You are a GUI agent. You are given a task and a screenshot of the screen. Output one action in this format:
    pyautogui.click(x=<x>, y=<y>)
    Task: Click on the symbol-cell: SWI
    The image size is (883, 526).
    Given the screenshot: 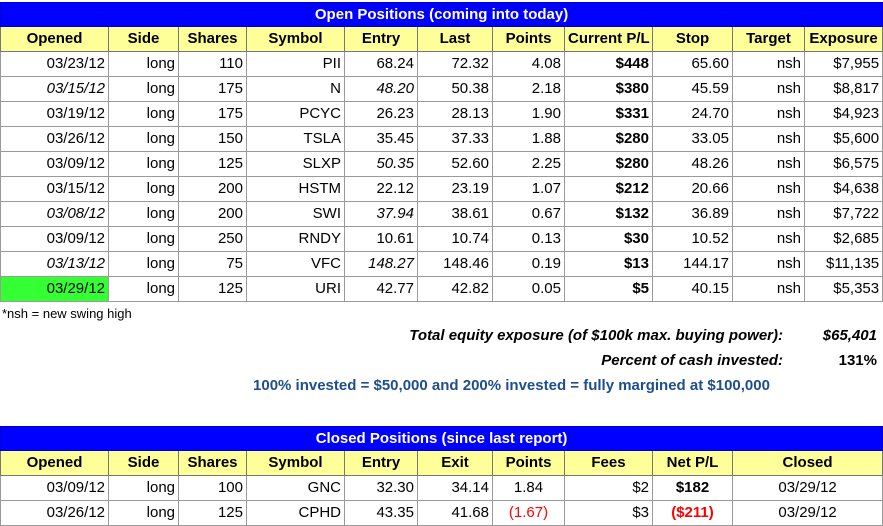 What is the action you would take?
    pyautogui.click(x=295, y=214)
    